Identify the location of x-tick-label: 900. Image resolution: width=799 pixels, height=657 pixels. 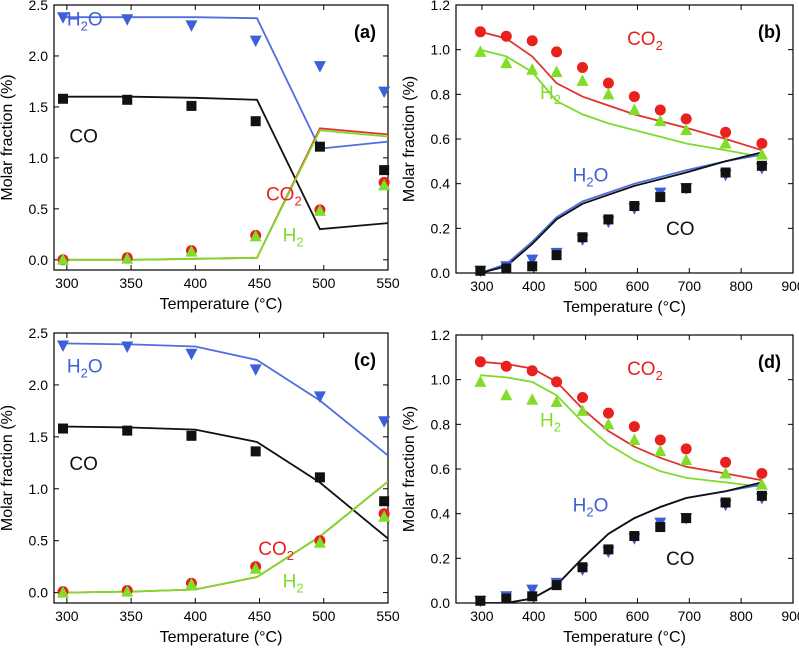
(790, 616).